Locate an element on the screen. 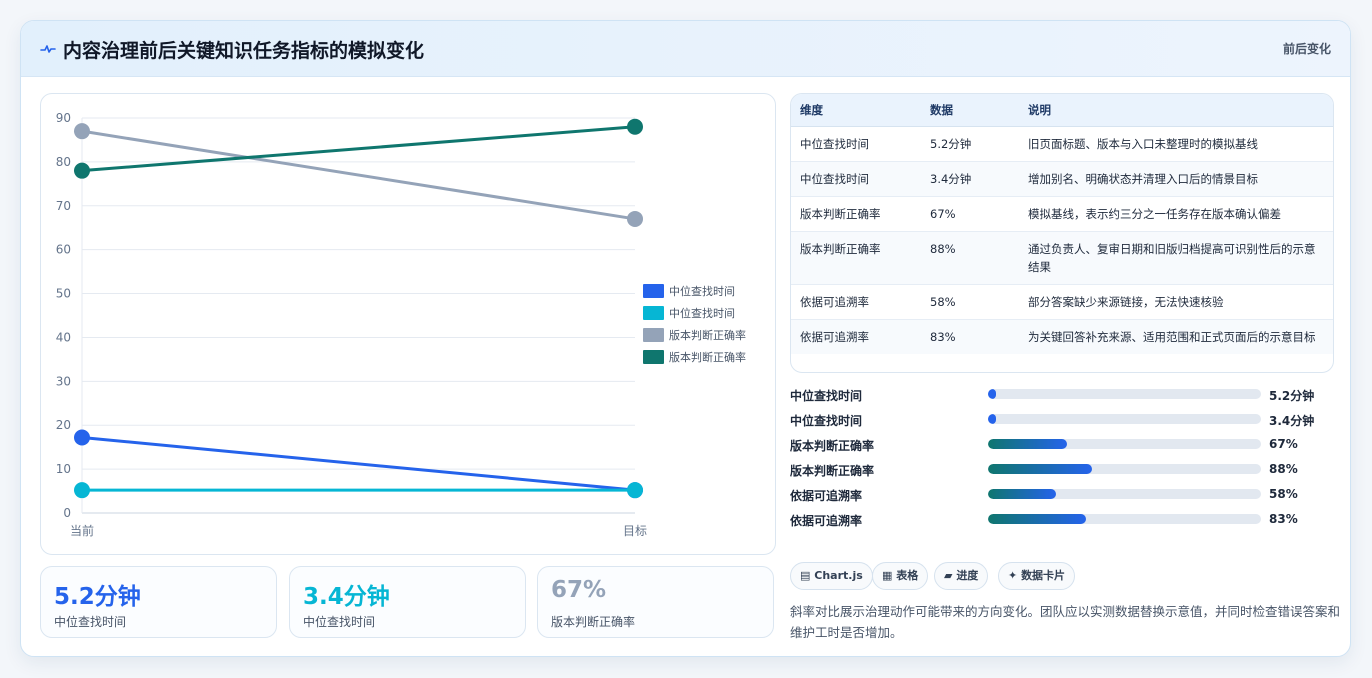 This screenshot has width=1372, height=678. table-cell: 模拟基线，表示约三分之一任务存在版本确认偏差 is located at coordinates (1176, 214).